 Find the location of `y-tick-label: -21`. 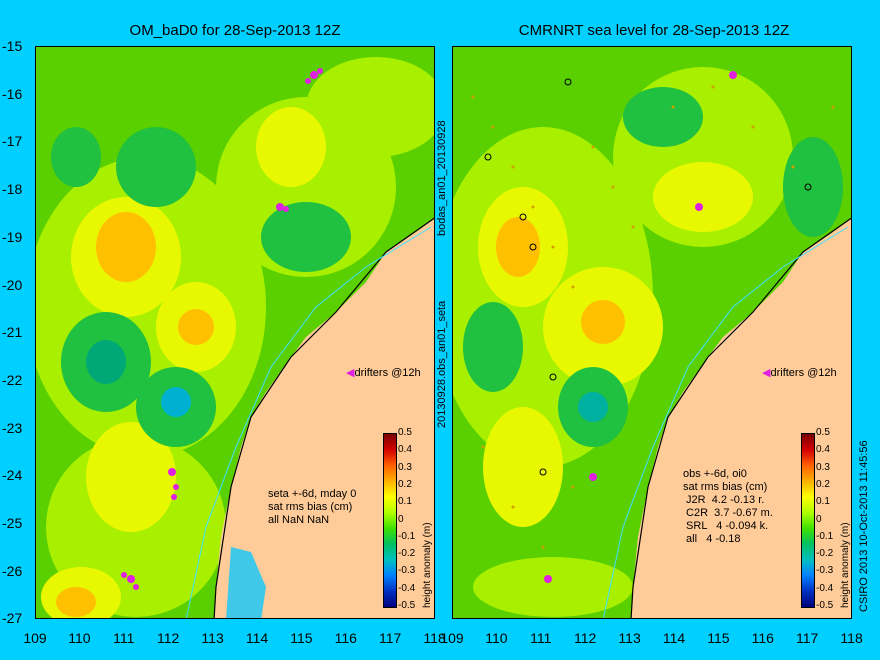

y-tick-label: -21 is located at coordinates (12, 332).